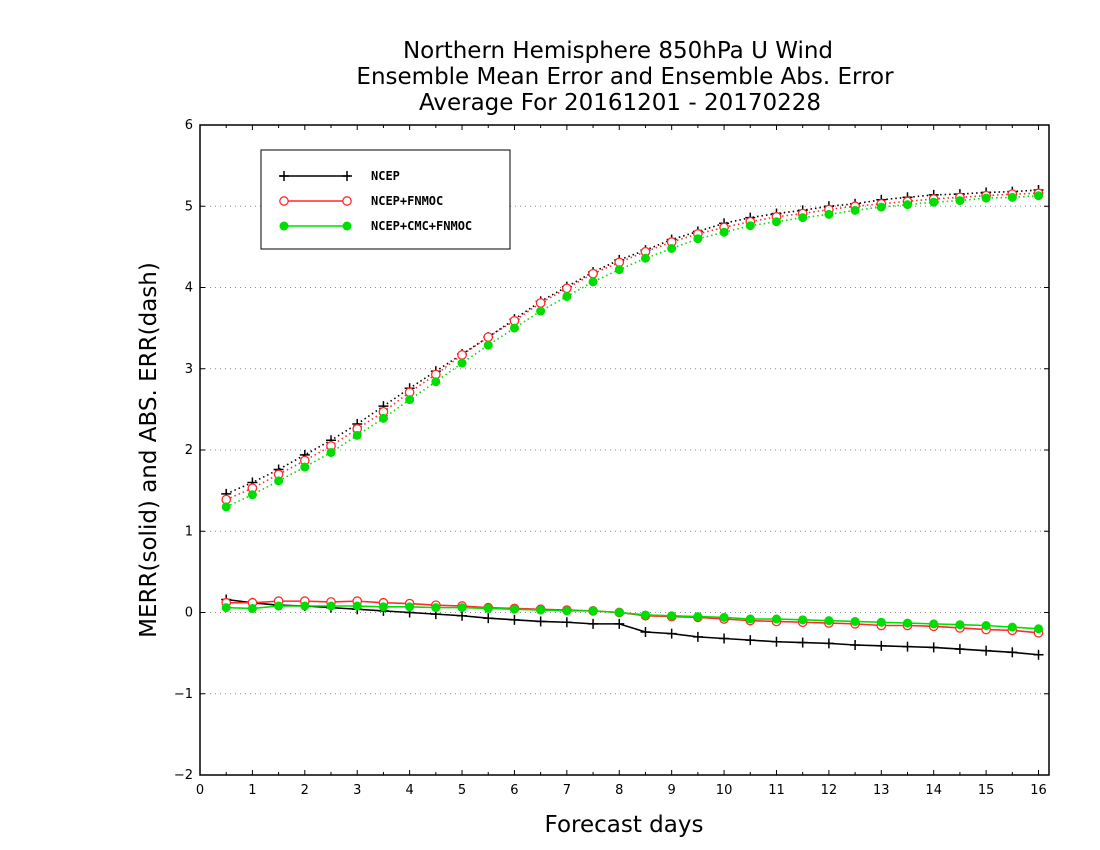 The height and width of the screenshot is (850, 1100). I want to click on x-tick-label: 16, so click(1038, 790).